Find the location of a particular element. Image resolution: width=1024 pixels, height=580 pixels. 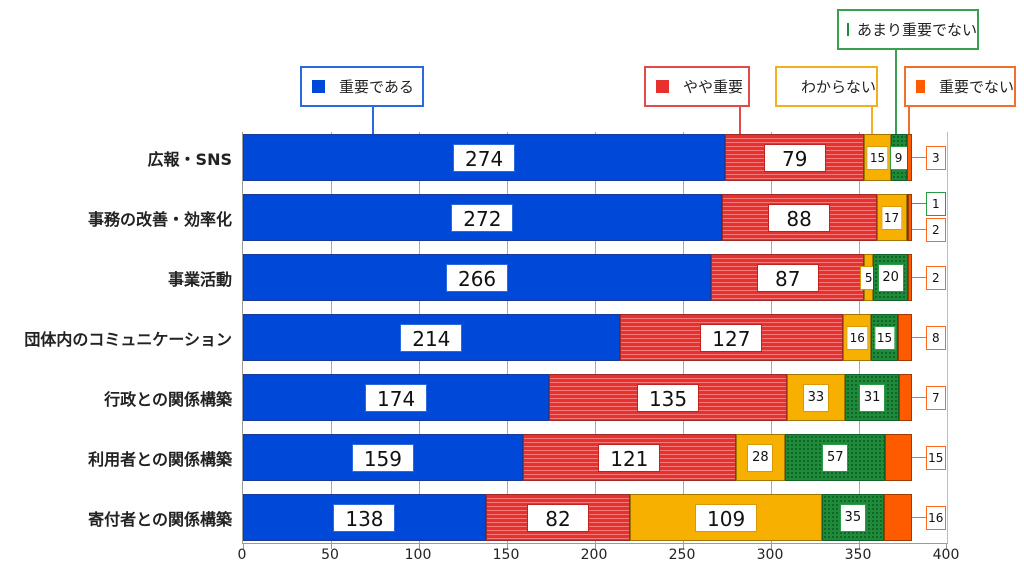

value-label: 174 is located at coordinates (396, 397).